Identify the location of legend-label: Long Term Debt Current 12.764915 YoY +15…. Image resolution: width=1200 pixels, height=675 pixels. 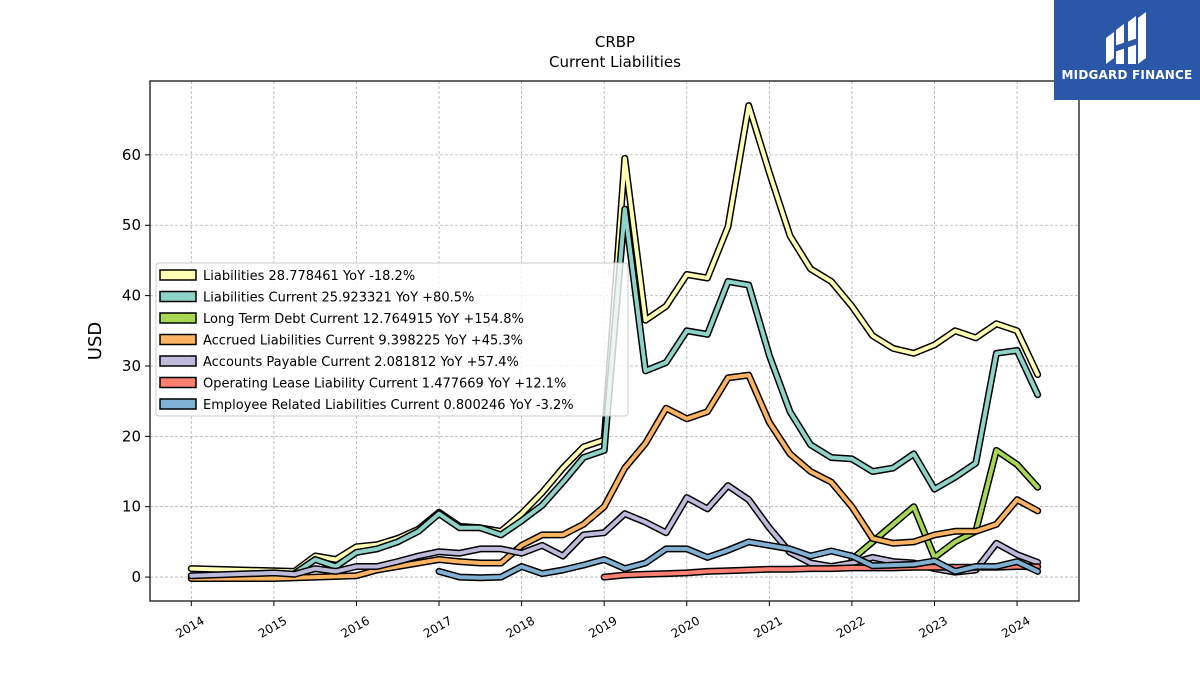
(363, 319).